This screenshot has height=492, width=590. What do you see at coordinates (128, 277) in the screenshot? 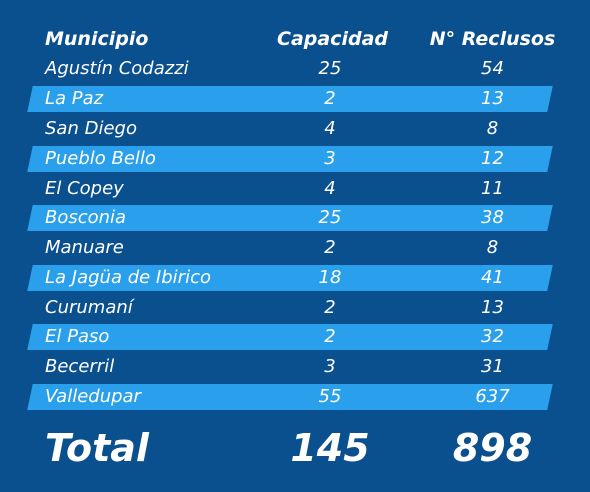
I see `municipio-cell: La Jagüa de Ibirico` at bounding box center [128, 277].